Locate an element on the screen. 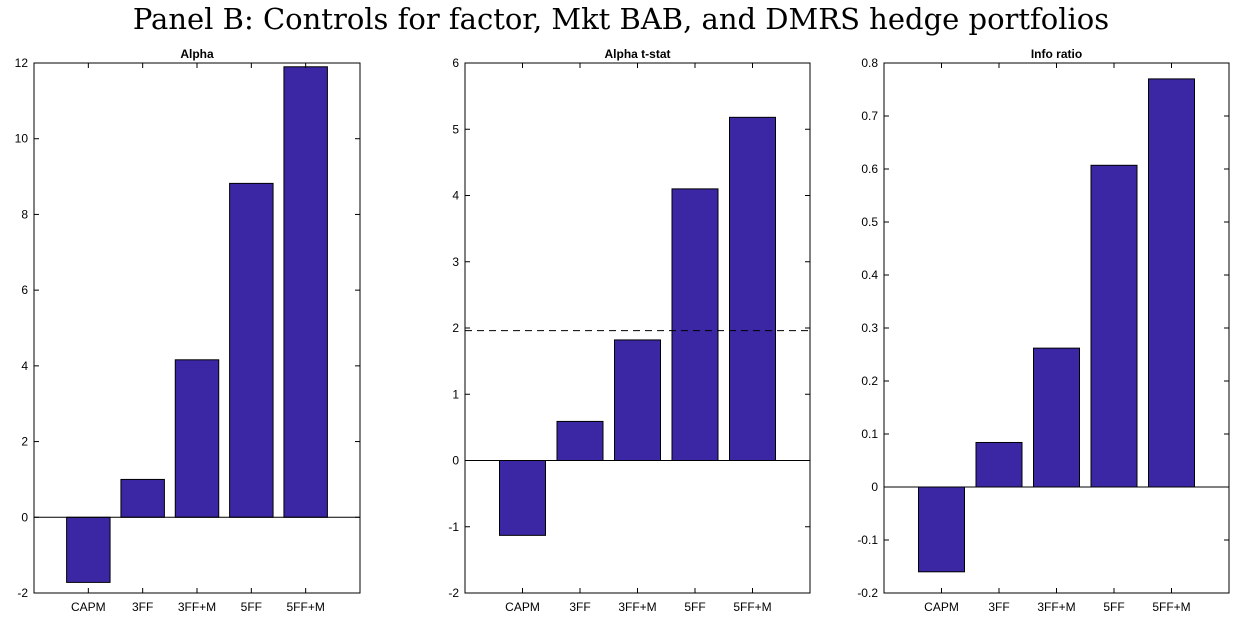 This screenshot has width=1242, height=618. y-tick-label: 3 is located at coordinates (455, 262).